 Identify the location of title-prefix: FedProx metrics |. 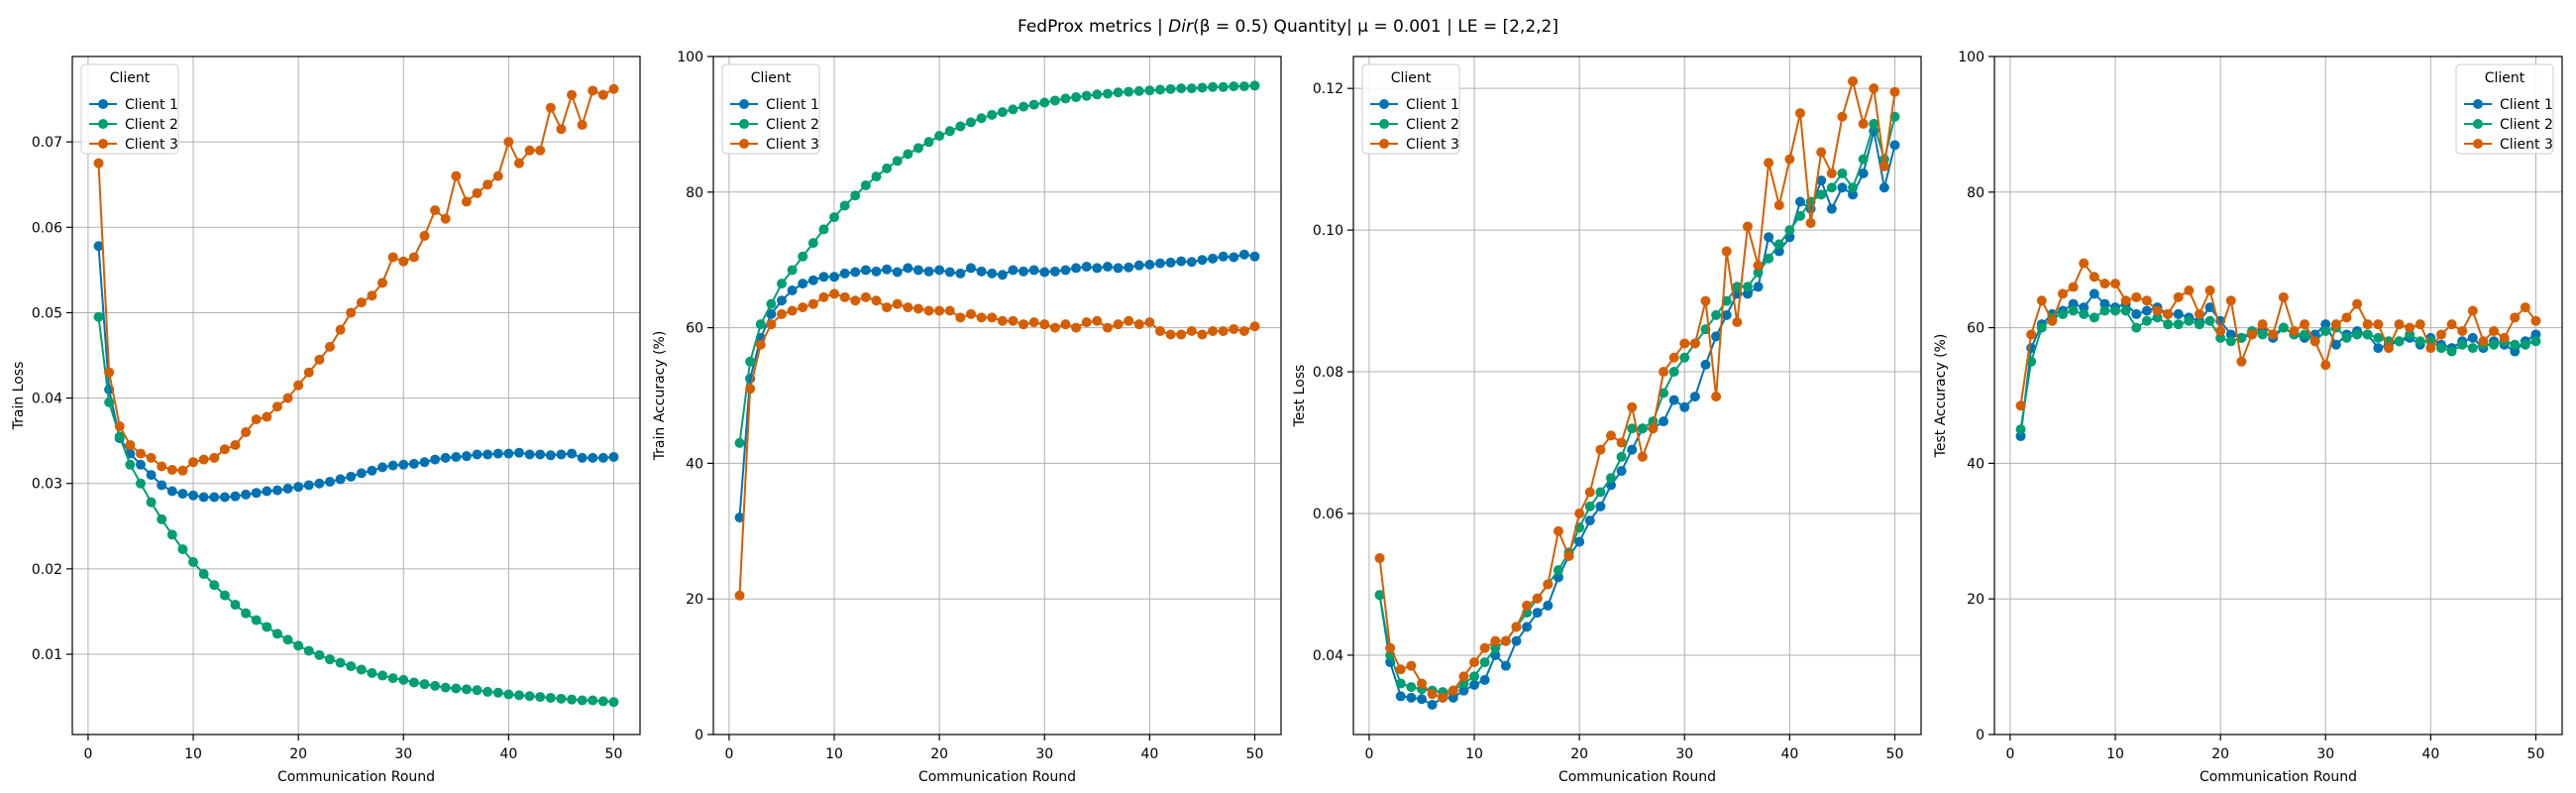
(1093, 27).